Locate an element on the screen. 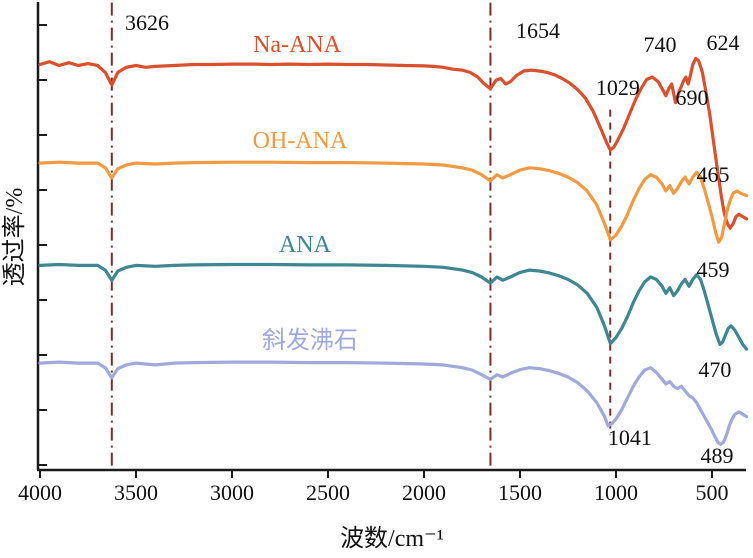 The width and height of the screenshot is (753, 558). spectrum-line-斜发沸石 is located at coordinates (393, 403).